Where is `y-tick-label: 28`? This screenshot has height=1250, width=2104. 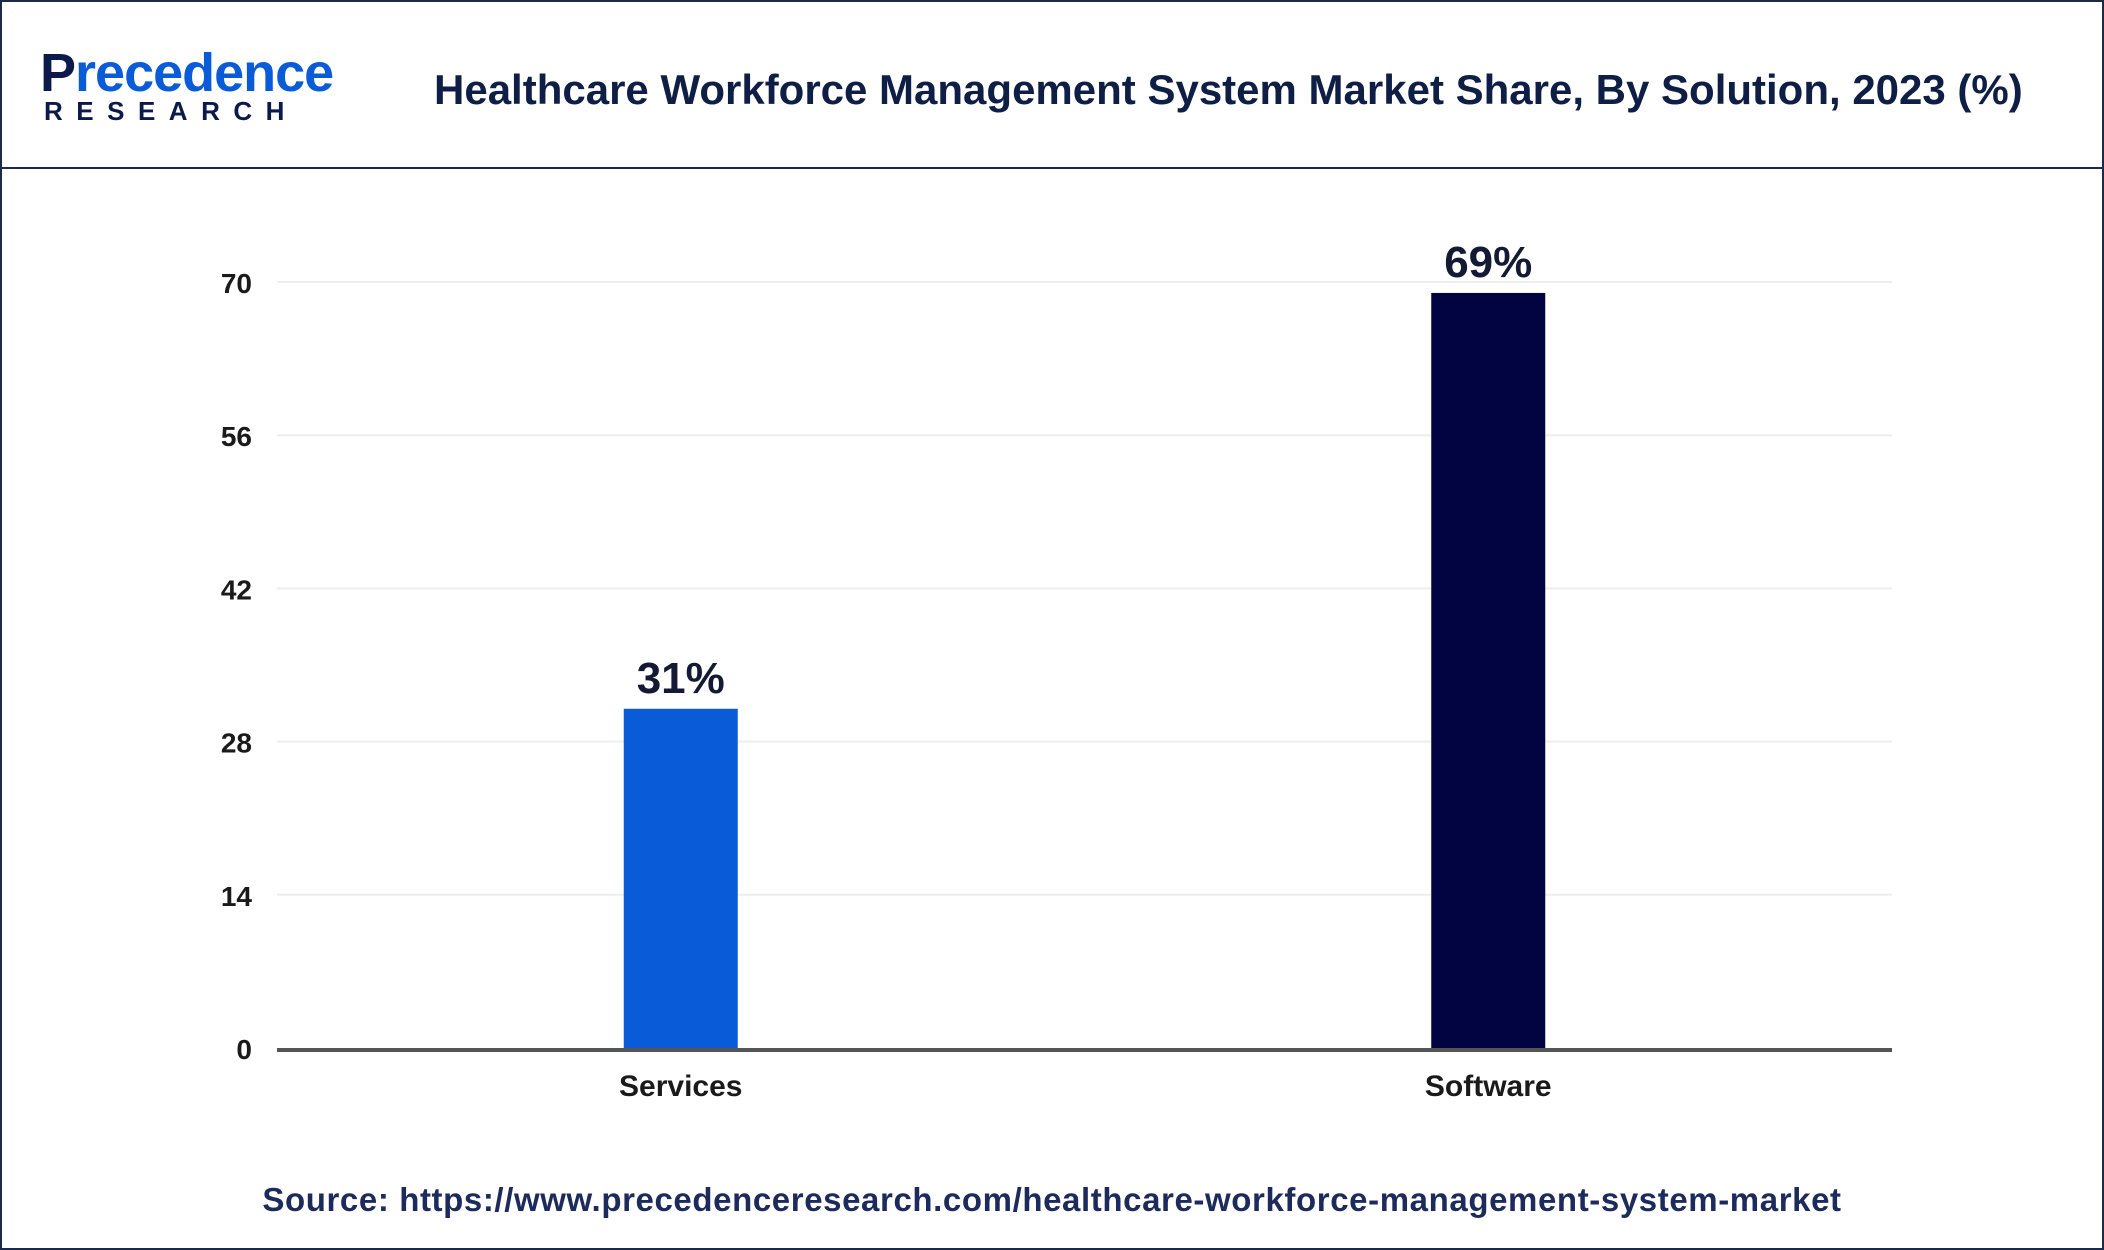 y-tick-label: 28 is located at coordinates (236, 743).